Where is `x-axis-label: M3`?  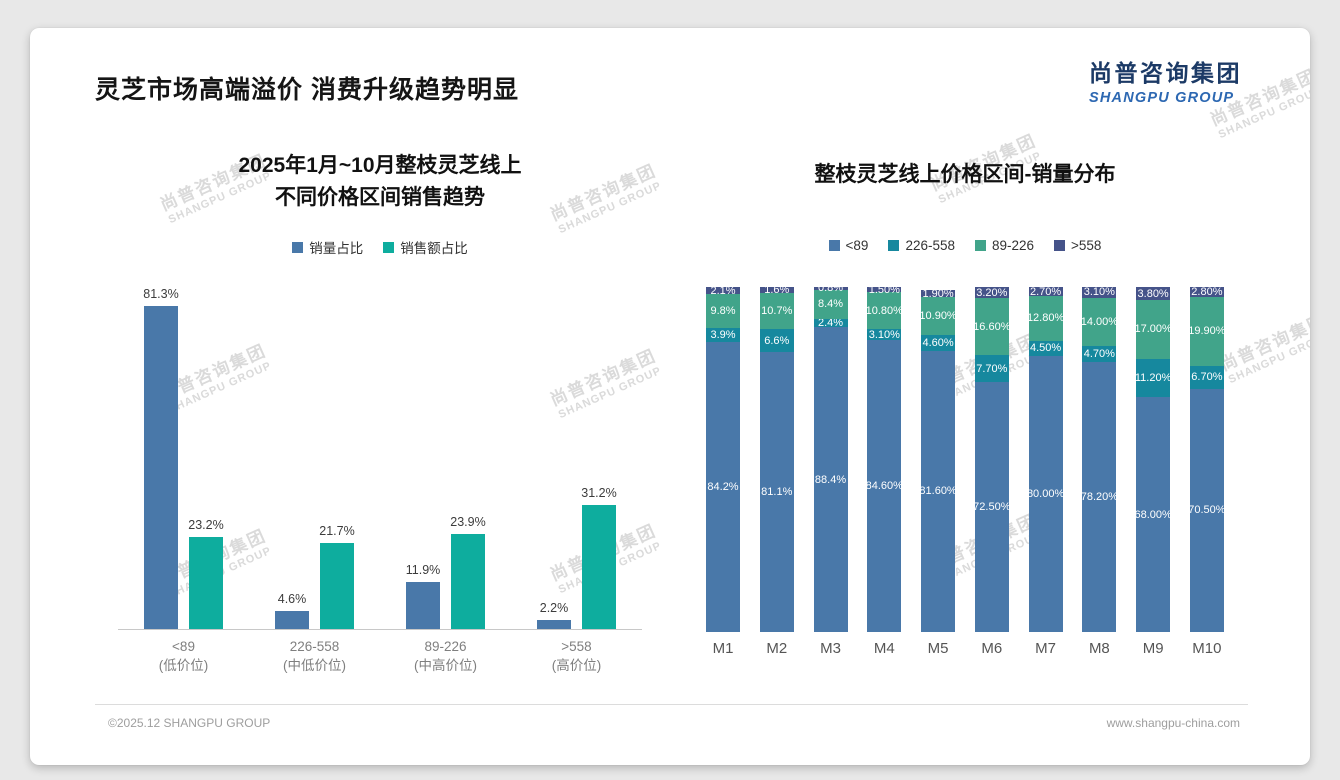
x-axis-label: M3 is located at coordinates (830, 648).